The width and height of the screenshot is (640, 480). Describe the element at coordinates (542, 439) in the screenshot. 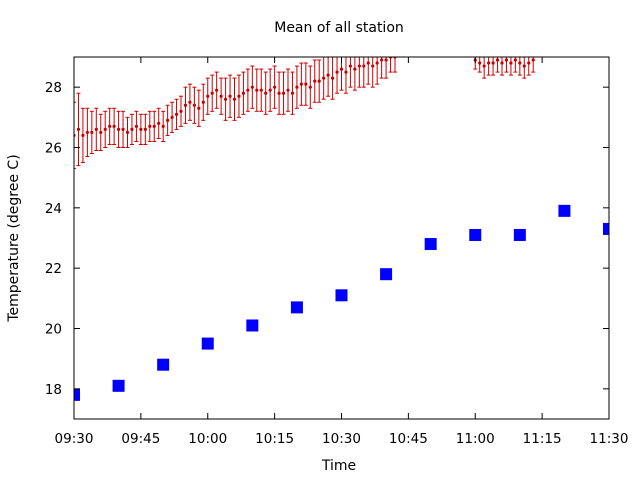

I see `x-tick-label: 11:15` at that location.